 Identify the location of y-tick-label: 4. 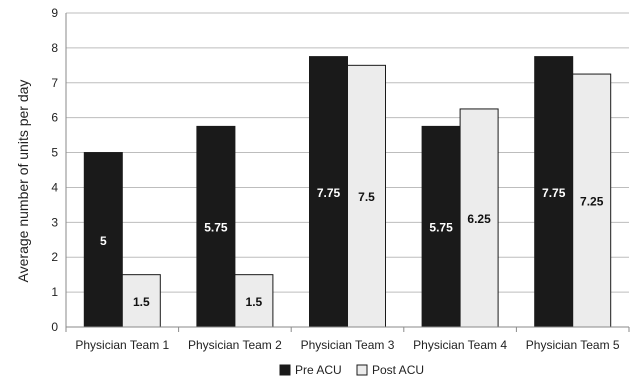
(54, 187).